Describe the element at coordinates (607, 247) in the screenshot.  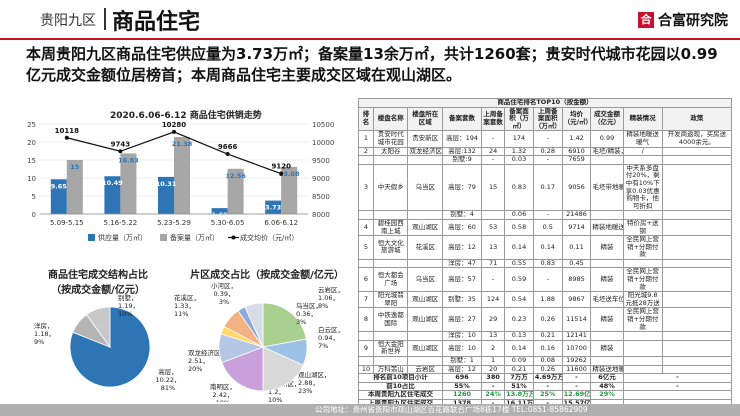
I see `table-cell: 精装` at that location.